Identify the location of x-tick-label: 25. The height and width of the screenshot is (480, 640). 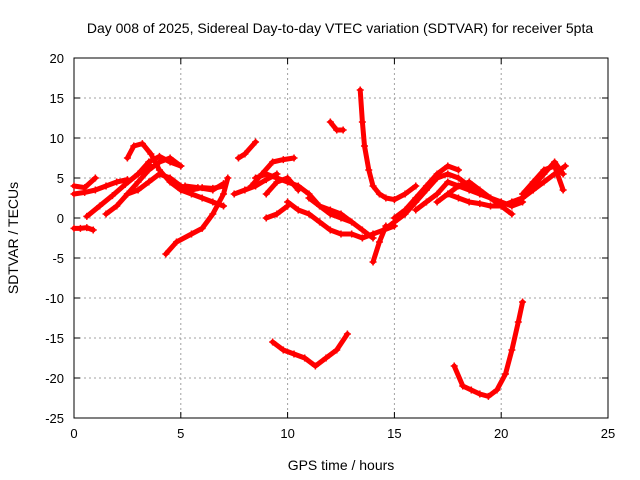
(608, 433).